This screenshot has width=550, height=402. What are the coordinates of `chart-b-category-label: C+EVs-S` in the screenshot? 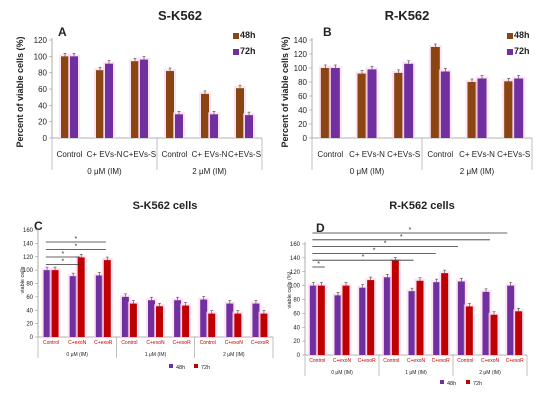 It's located at (513, 154).